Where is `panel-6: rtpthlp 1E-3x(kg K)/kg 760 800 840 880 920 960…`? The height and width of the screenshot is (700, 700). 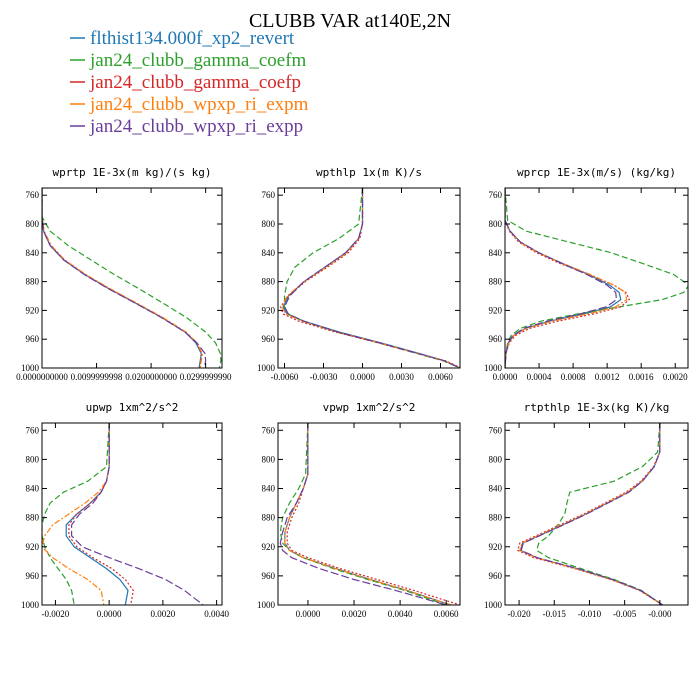
panel-6: rtpthlp 1E-3x(kg K)/kg 760 800 840 880 920 960… is located at coordinates (586, 510).